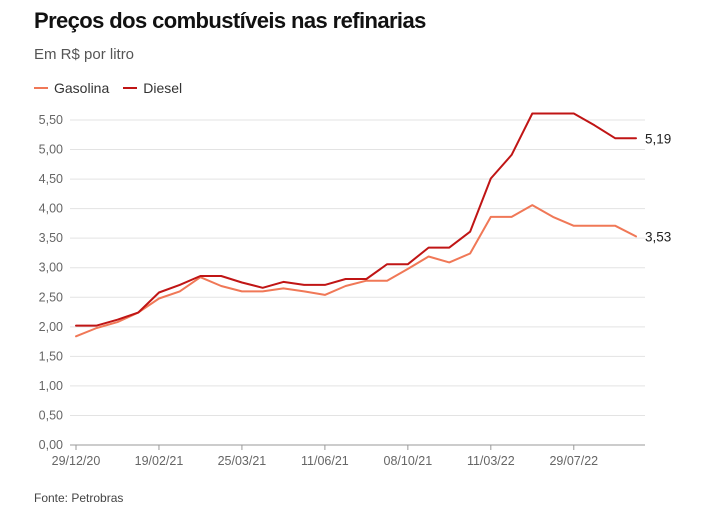  What do you see at coordinates (82, 88) in the screenshot?
I see `legend-label-gasolina: Gasolina` at bounding box center [82, 88].